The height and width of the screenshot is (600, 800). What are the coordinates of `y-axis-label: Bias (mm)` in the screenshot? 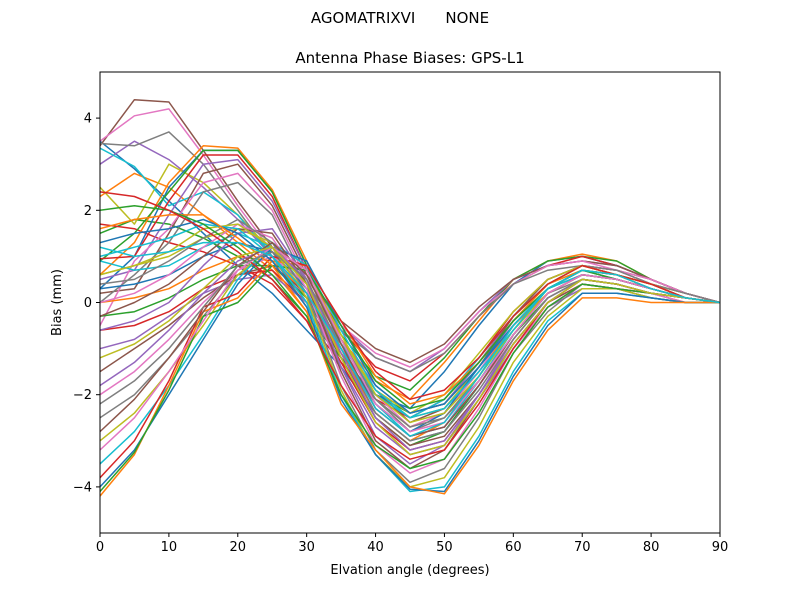 It's located at (57, 302).